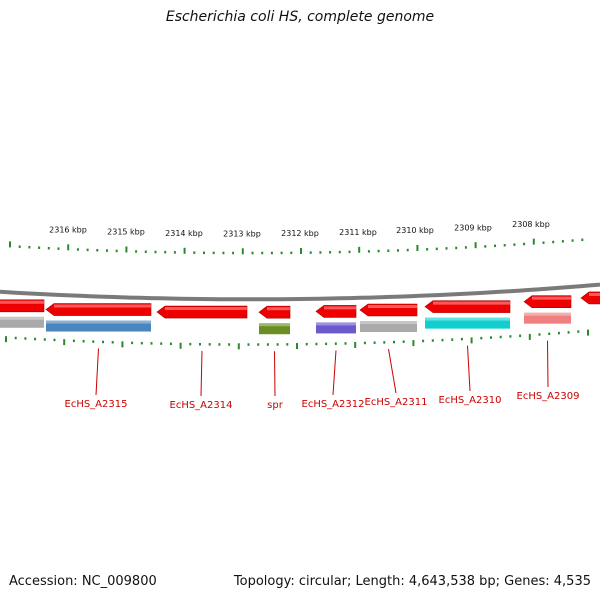 The width and height of the screenshot is (600, 600). I want to click on backbone-arc, so click(300, 292).